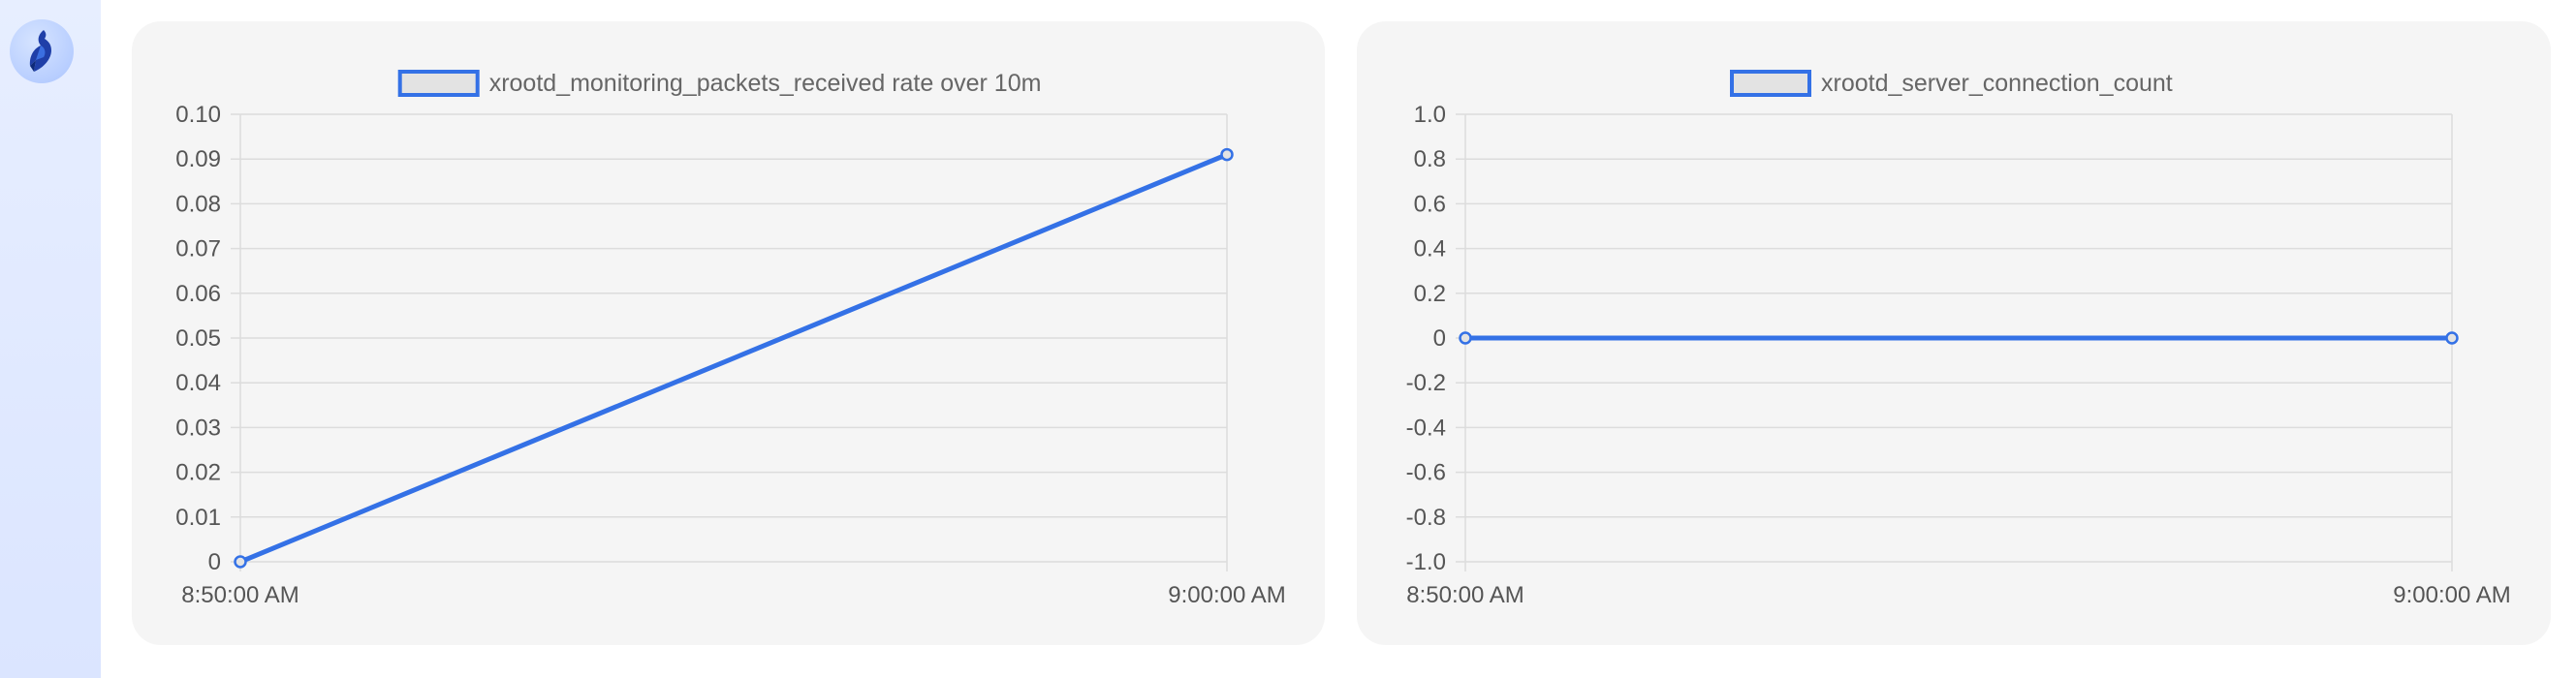 The image size is (2576, 678). What do you see at coordinates (198, 159) in the screenshot?
I see `y-tick-label: 0.09` at bounding box center [198, 159].